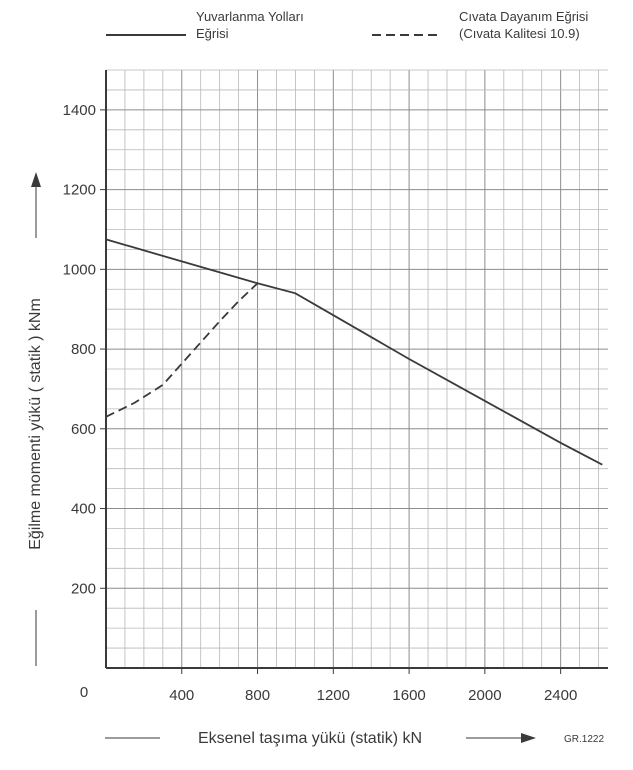  Describe the element at coordinates (84, 692) in the screenshot. I see `origin-label: 0` at that location.